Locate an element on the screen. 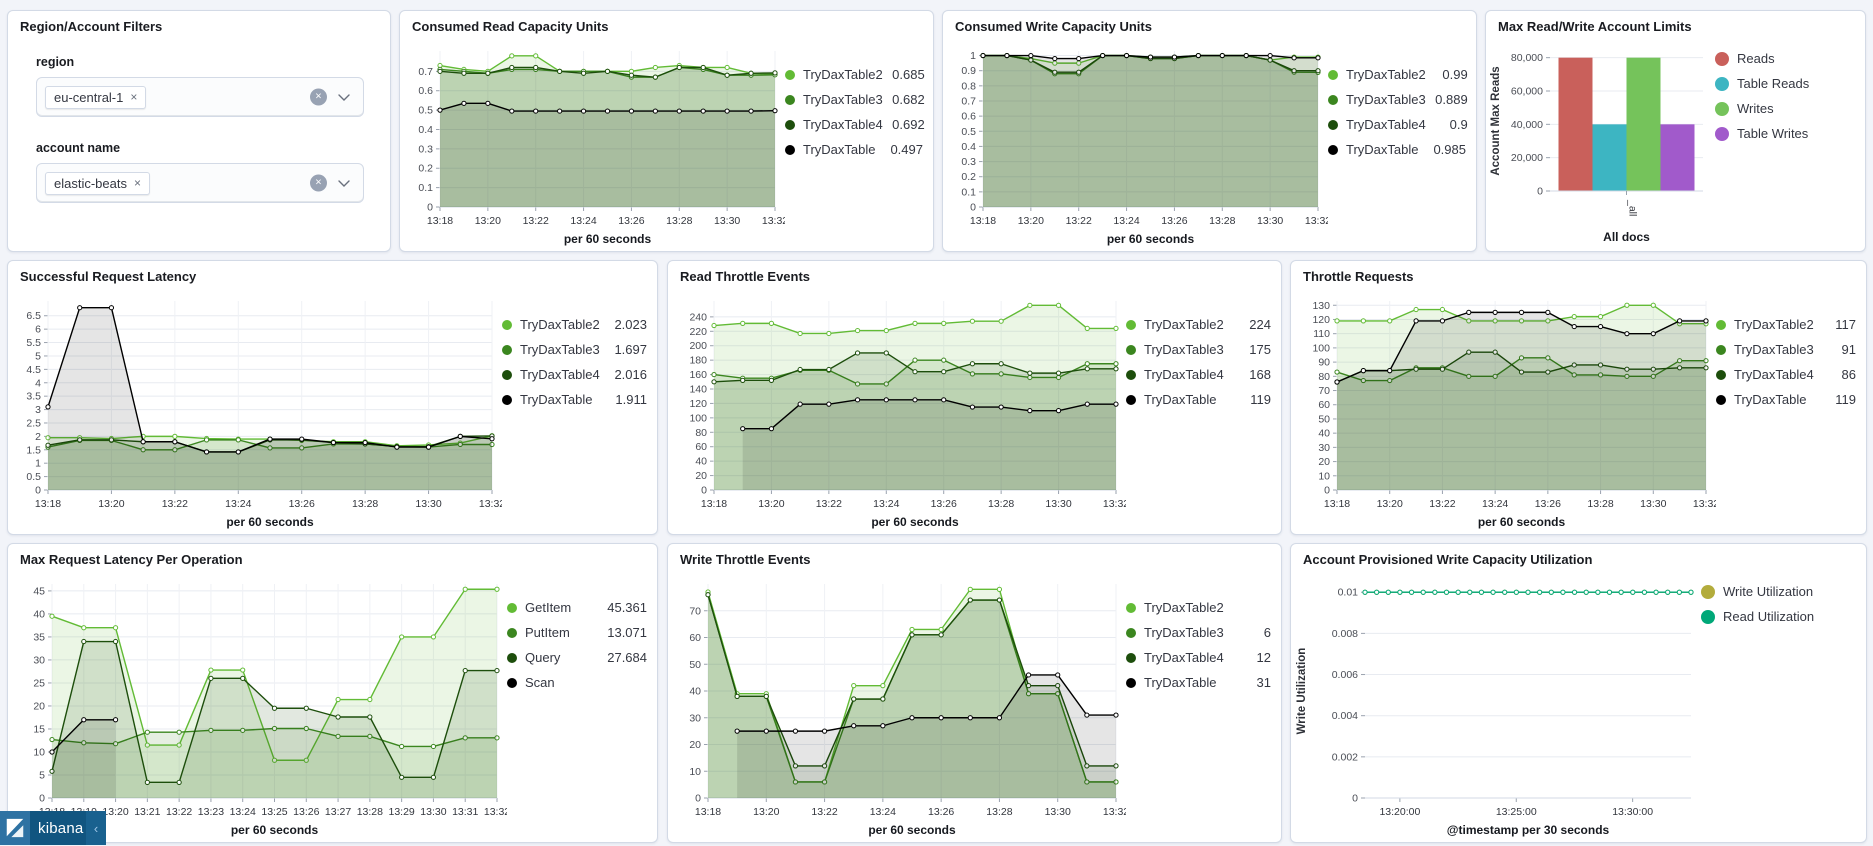 The height and width of the screenshot is (846, 1873). svg-text: 4 is located at coordinates (38, 383).